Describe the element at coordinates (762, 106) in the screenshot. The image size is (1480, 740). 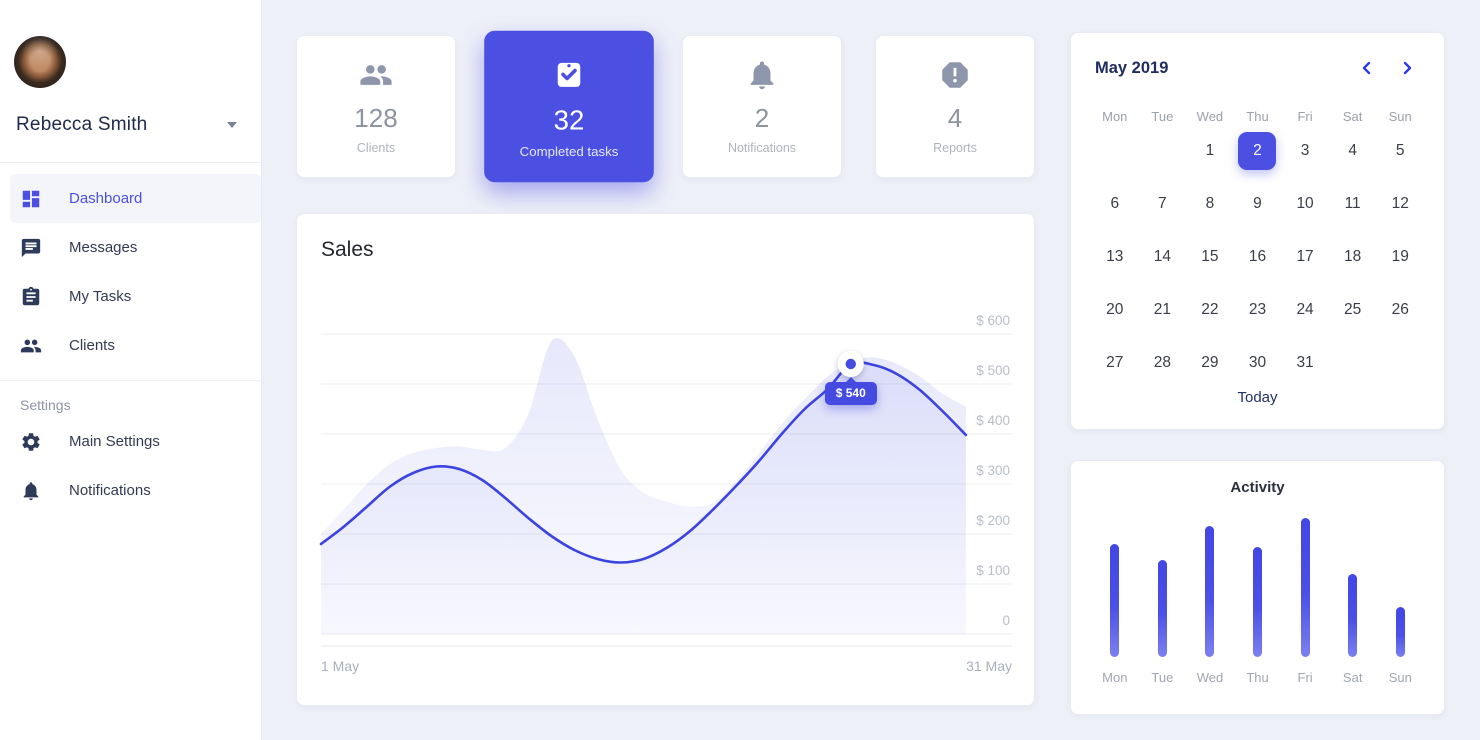
I see `stat-card-notifications: 2 Notifications` at that location.